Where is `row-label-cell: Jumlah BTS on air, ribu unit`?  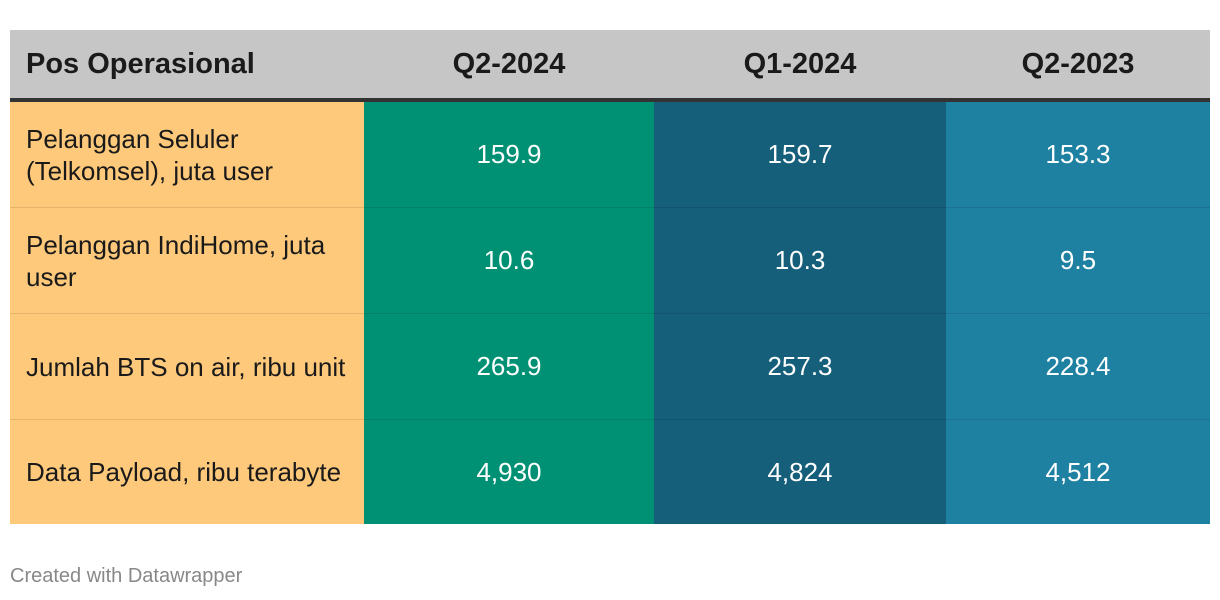 row-label-cell: Jumlah BTS on air, ribu unit is located at coordinates (187, 366).